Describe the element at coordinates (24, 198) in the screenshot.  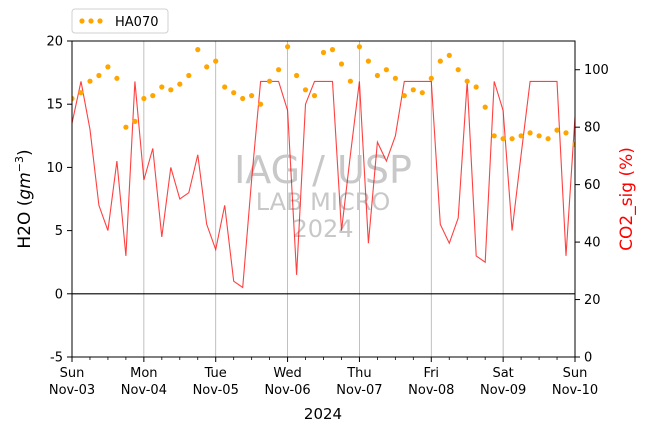
I see `left-y-axis-label: H2O (gm−3)` at that location.